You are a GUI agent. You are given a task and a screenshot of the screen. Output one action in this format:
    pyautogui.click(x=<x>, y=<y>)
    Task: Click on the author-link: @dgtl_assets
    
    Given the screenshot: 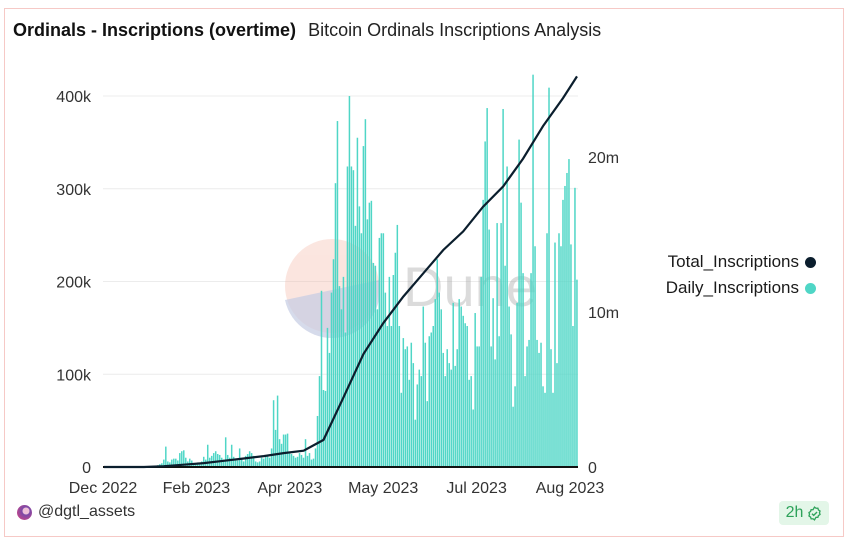 What is the action you would take?
    pyautogui.click(x=76, y=512)
    